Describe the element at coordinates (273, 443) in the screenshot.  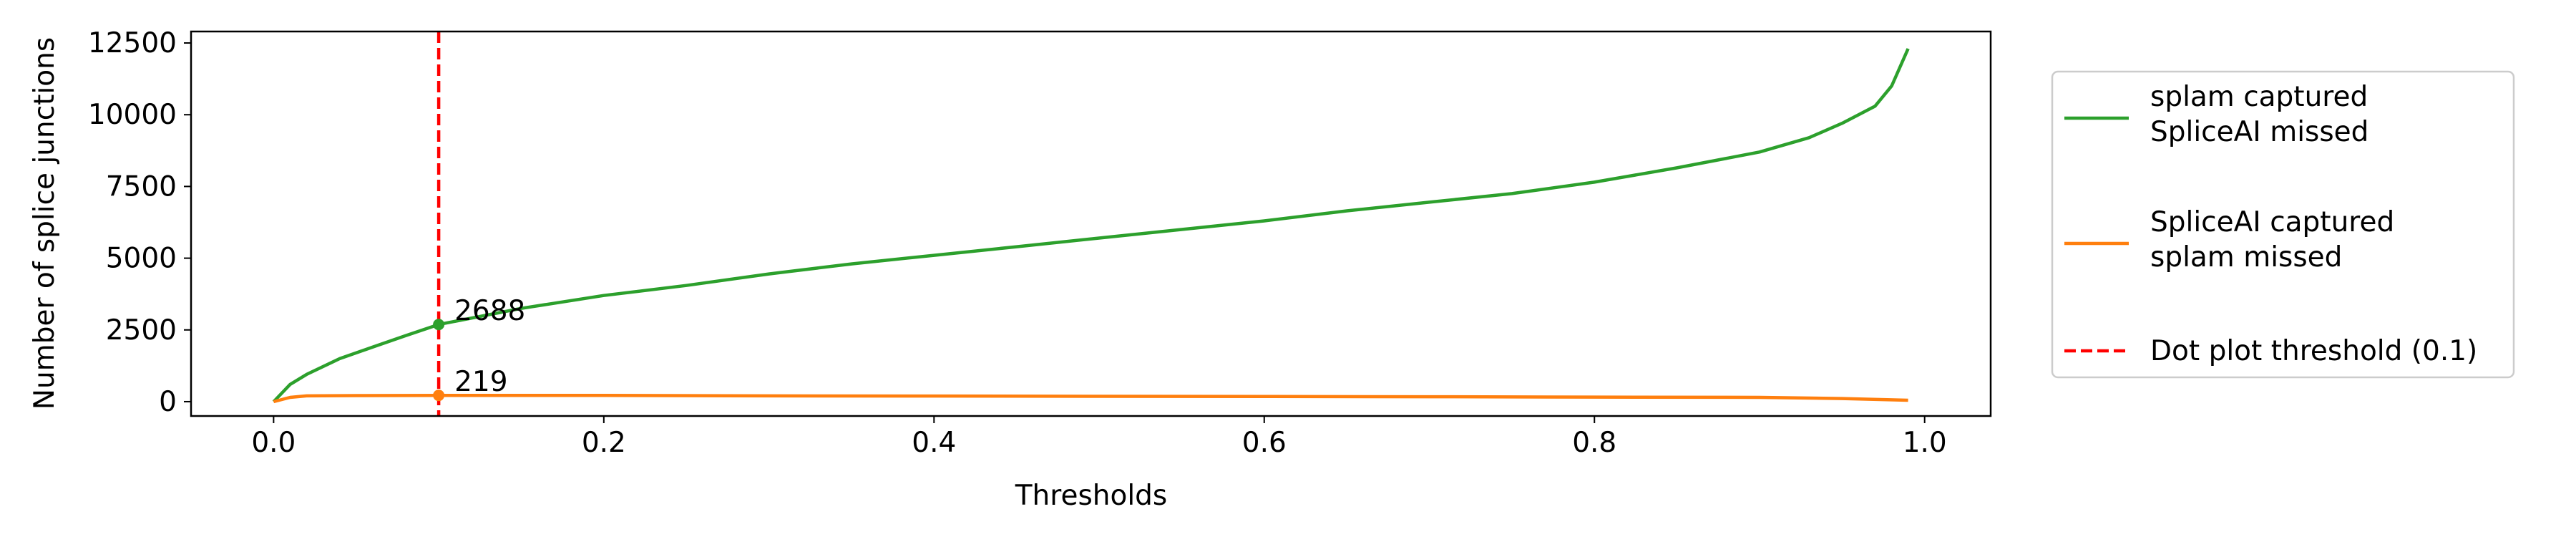
I see `x-tick-label: 0.0` at that location.